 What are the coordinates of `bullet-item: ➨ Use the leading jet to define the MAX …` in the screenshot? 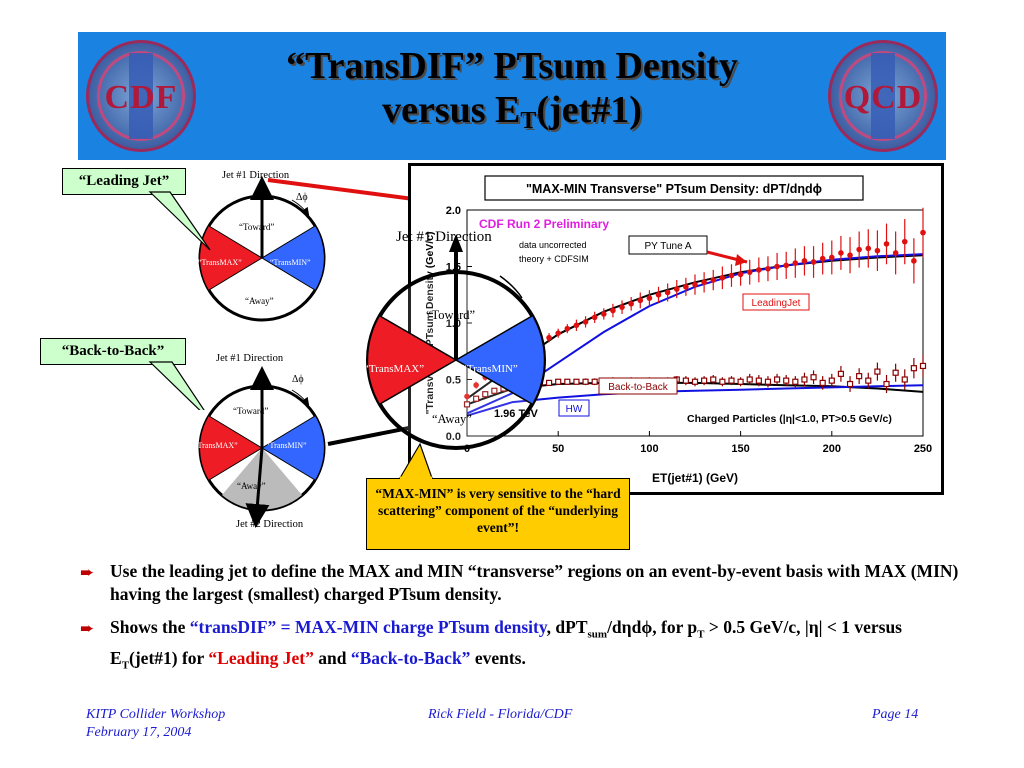 It's located at (519, 582).